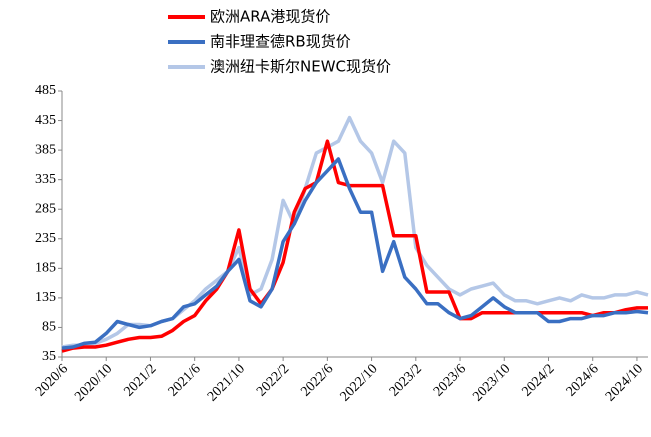 The height and width of the screenshot is (437, 651). I want to click on x-tick-label: 2023/6, so click(450, 380).